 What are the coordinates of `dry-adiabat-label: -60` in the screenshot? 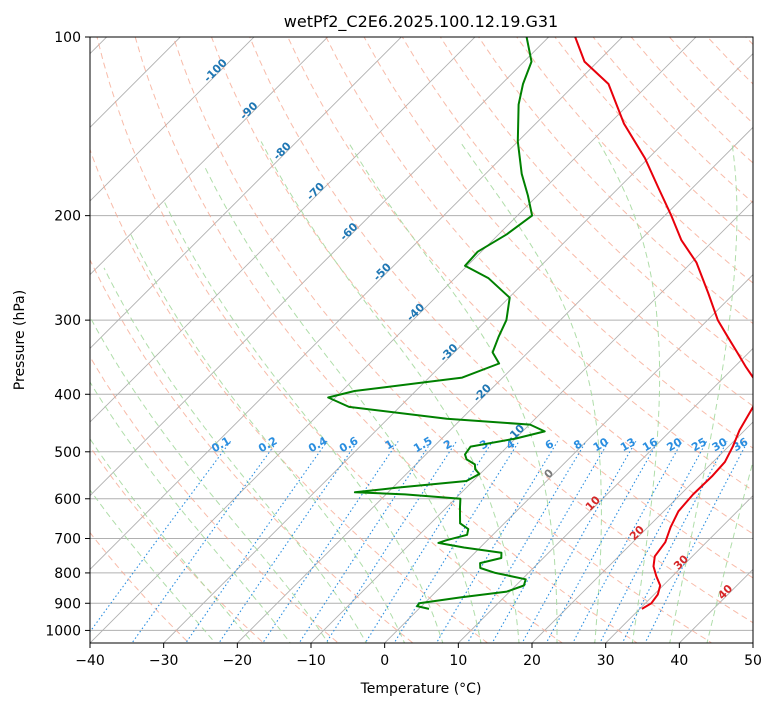 It's located at (348, 231).